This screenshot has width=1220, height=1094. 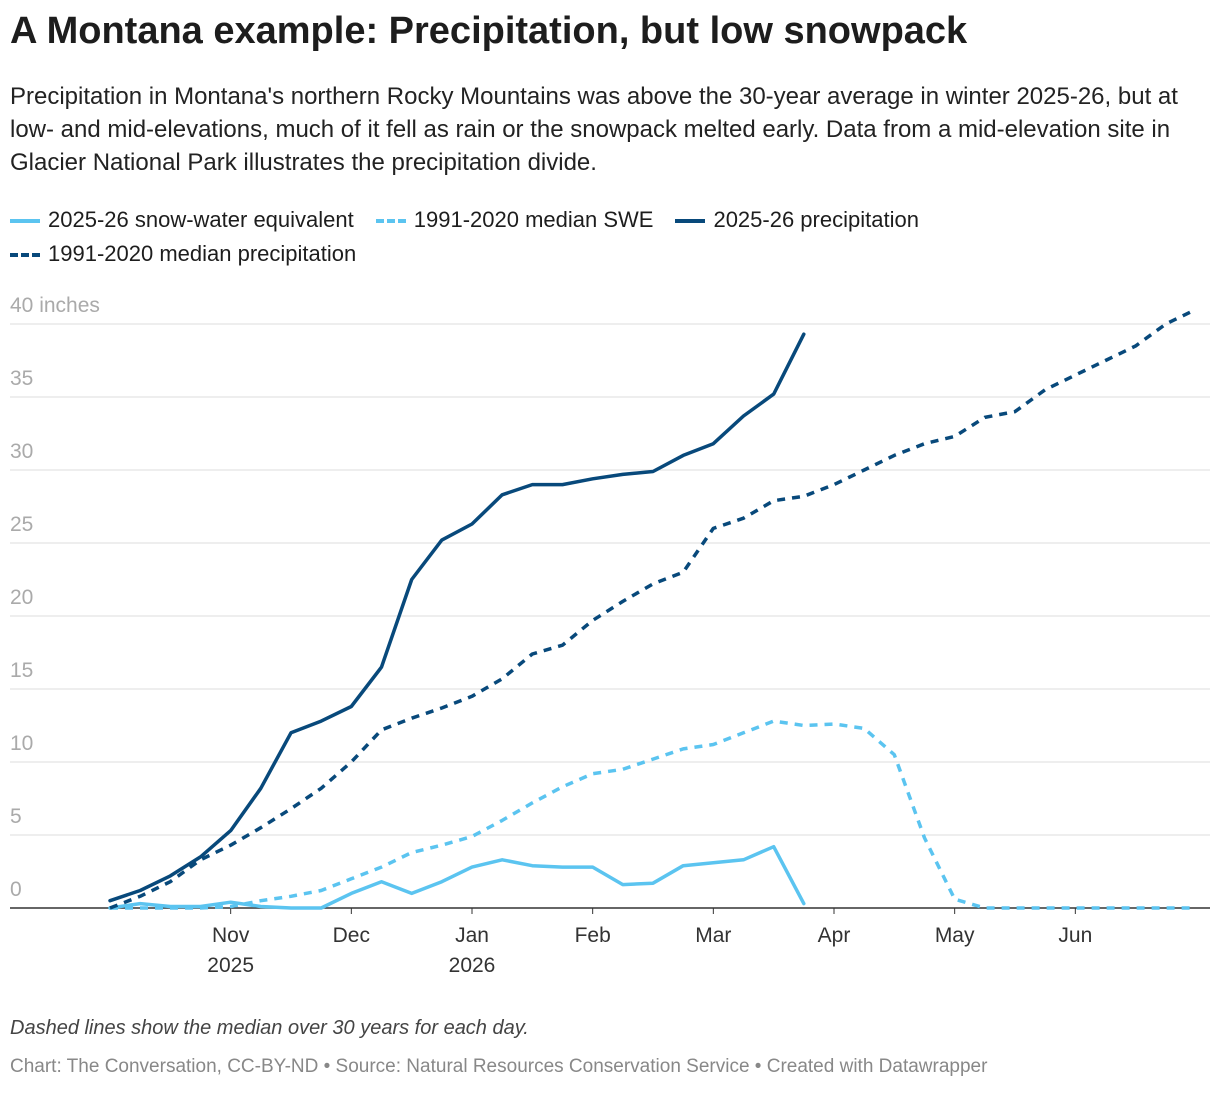 What do you see at coordinates (351, 935) in the screenshot?
I see `x-tick-label: Dec` at bounding box center [351, 935].